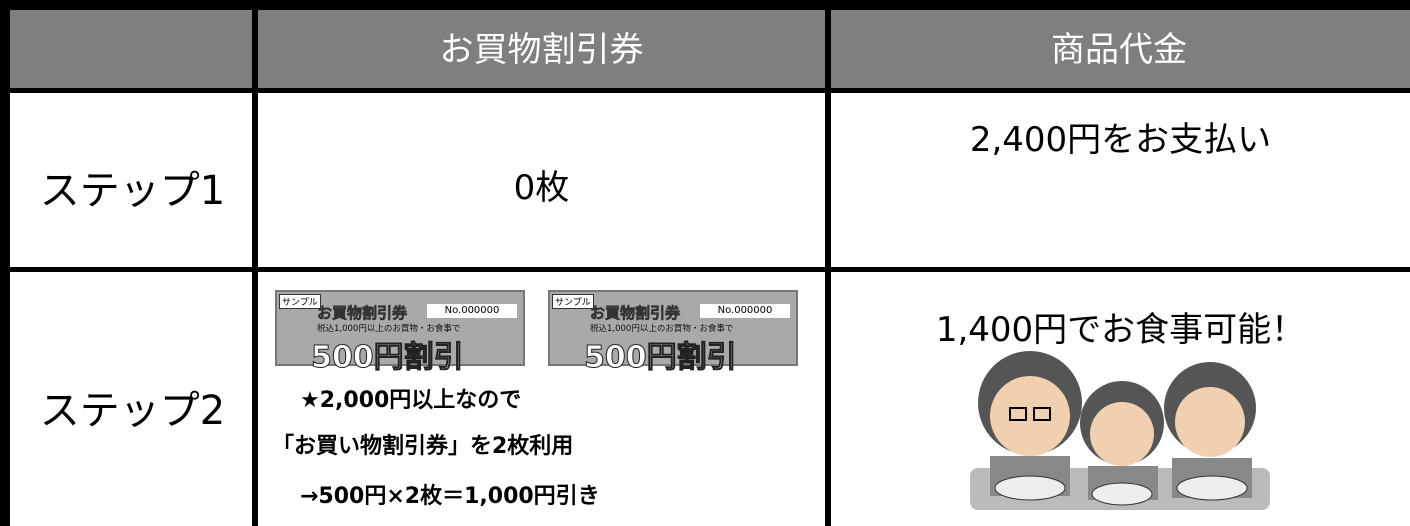 The image size is (1410, 526). I want to click on note: 「お買い物割引券」を2枚利用, so click(423, 446).